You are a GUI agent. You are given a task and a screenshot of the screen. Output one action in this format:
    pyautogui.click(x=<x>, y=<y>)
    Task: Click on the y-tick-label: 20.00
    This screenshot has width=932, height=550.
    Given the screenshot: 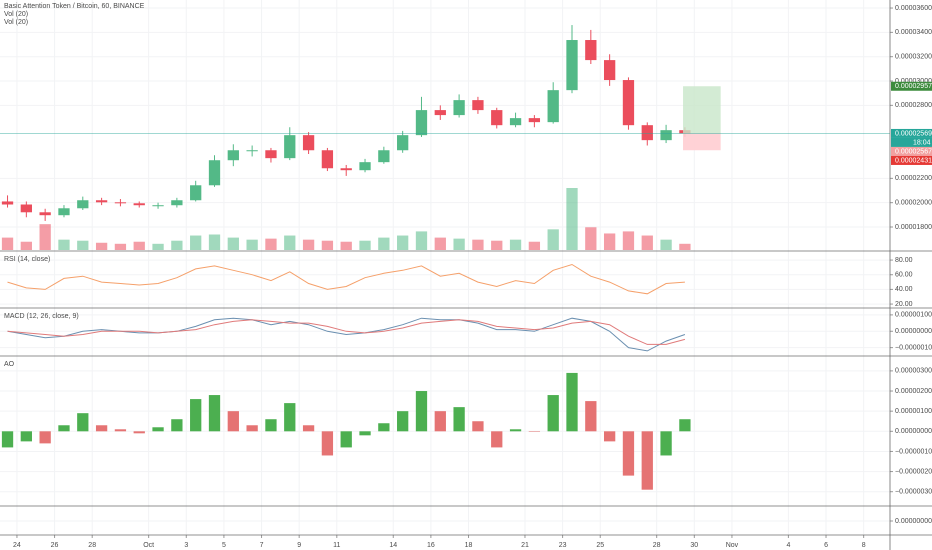 What is the action you would take?
    pyautogui.click(x=904, y=304)
    